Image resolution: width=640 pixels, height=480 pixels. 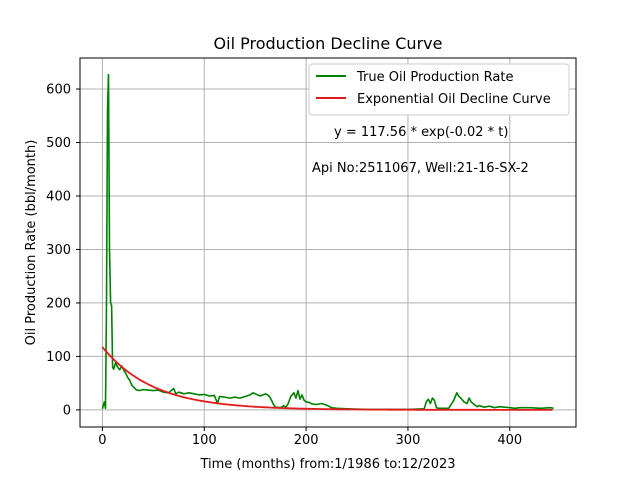 What do you see at coordinates (306, 440) in the screenshot?
I see `x-tick-label: 200` at bounding box center [306, 440].